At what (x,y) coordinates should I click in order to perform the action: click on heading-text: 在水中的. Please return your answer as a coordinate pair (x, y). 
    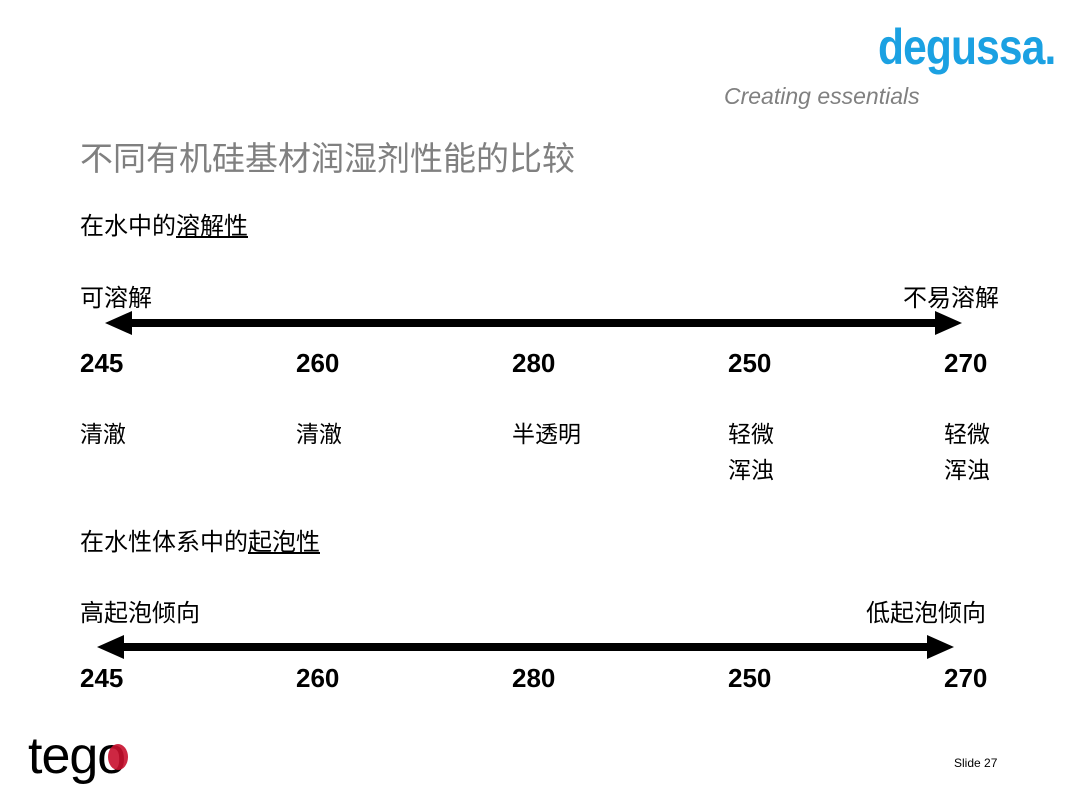
    Looking at the image, I should click on (128, 226).